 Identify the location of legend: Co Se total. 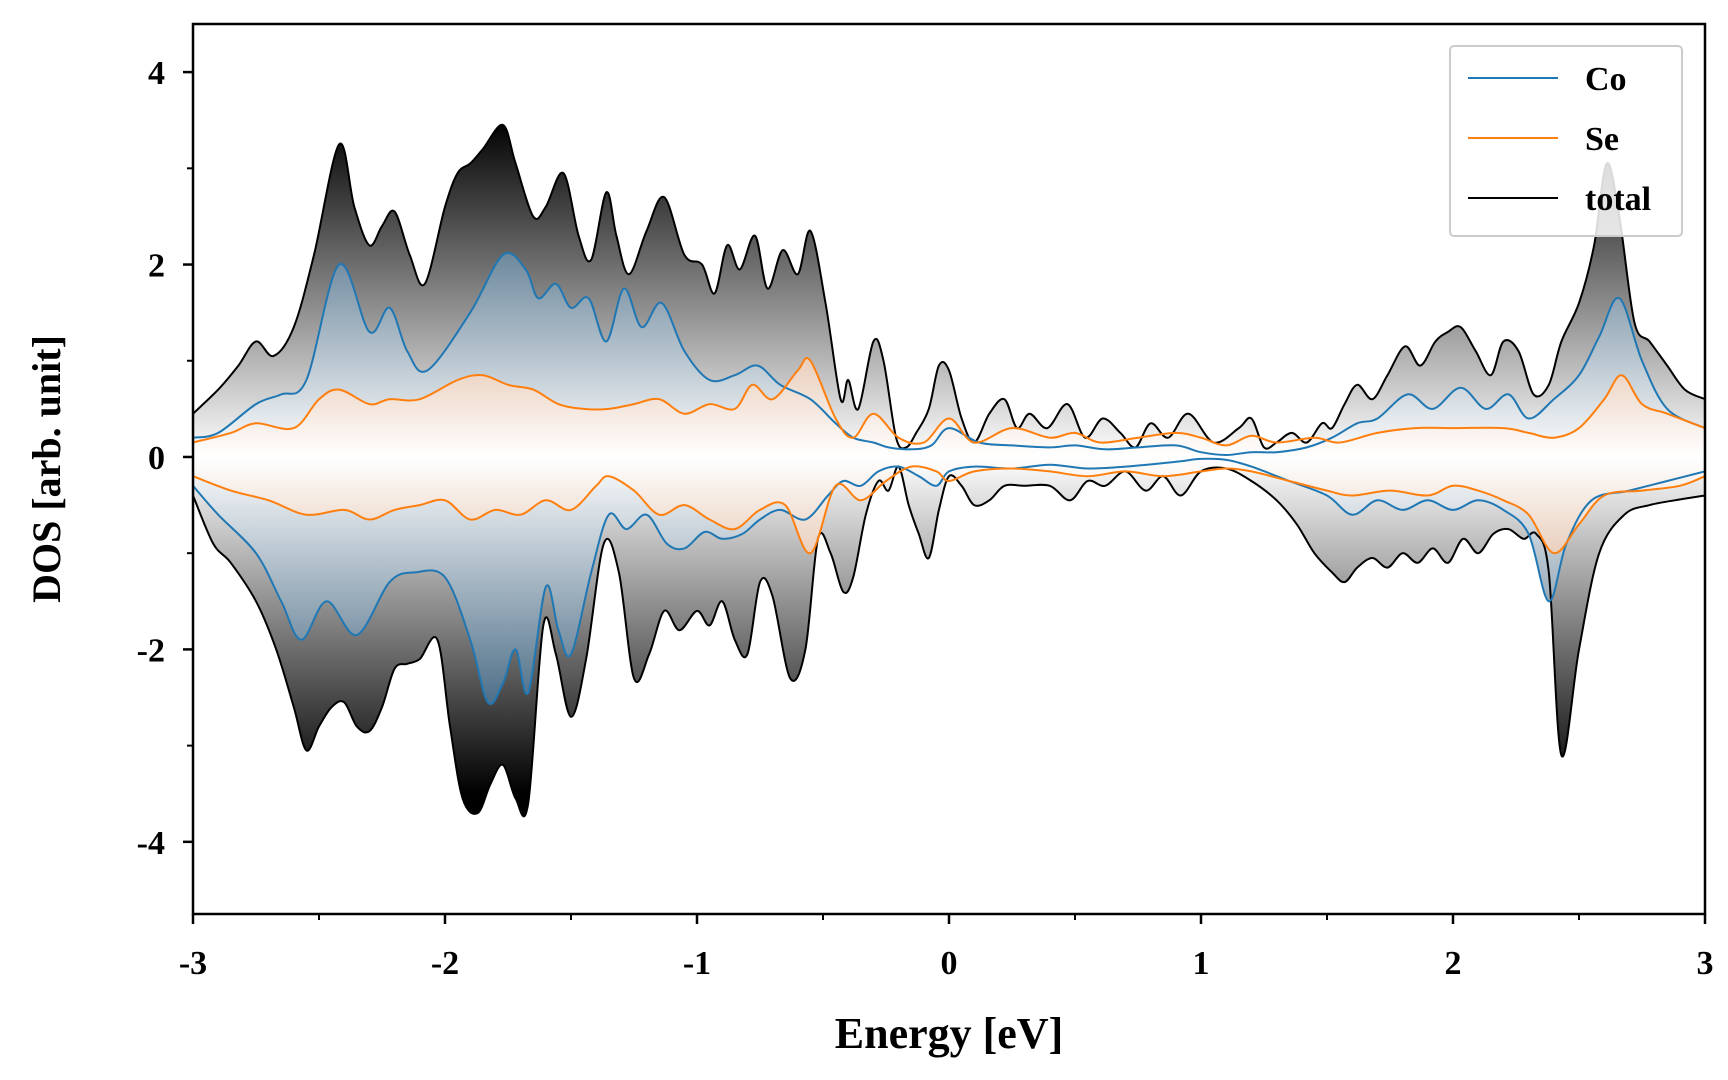
(1566, 141).